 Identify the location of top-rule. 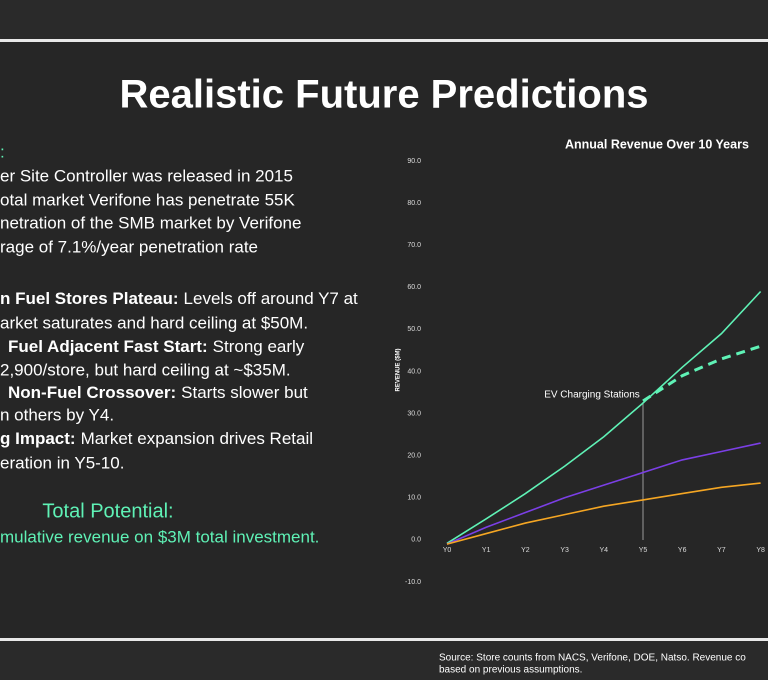
(384, 40).